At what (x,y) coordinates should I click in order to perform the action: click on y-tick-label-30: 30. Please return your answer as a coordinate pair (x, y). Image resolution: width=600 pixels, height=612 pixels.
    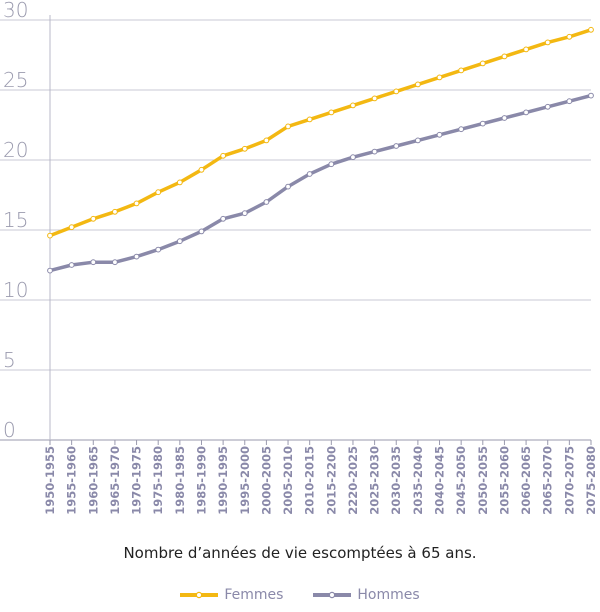
    Looking at the image, I should click on (15, 11).